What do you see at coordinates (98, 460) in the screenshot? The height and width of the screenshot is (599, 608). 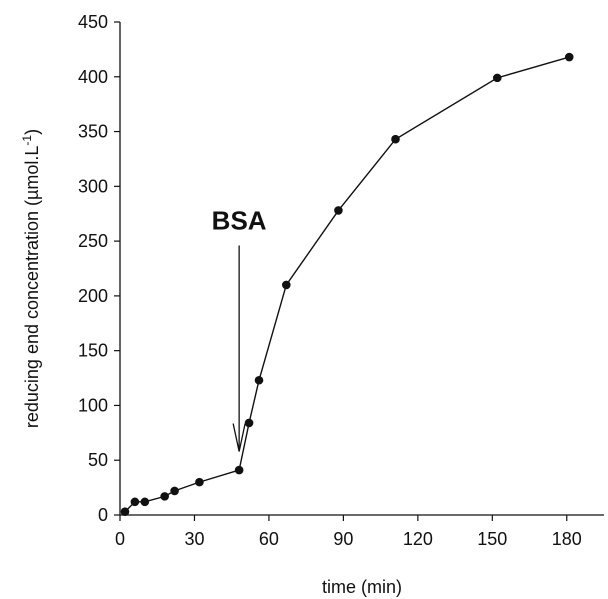 I see `y-tick-label: 50` at bounding box center [98, 460].